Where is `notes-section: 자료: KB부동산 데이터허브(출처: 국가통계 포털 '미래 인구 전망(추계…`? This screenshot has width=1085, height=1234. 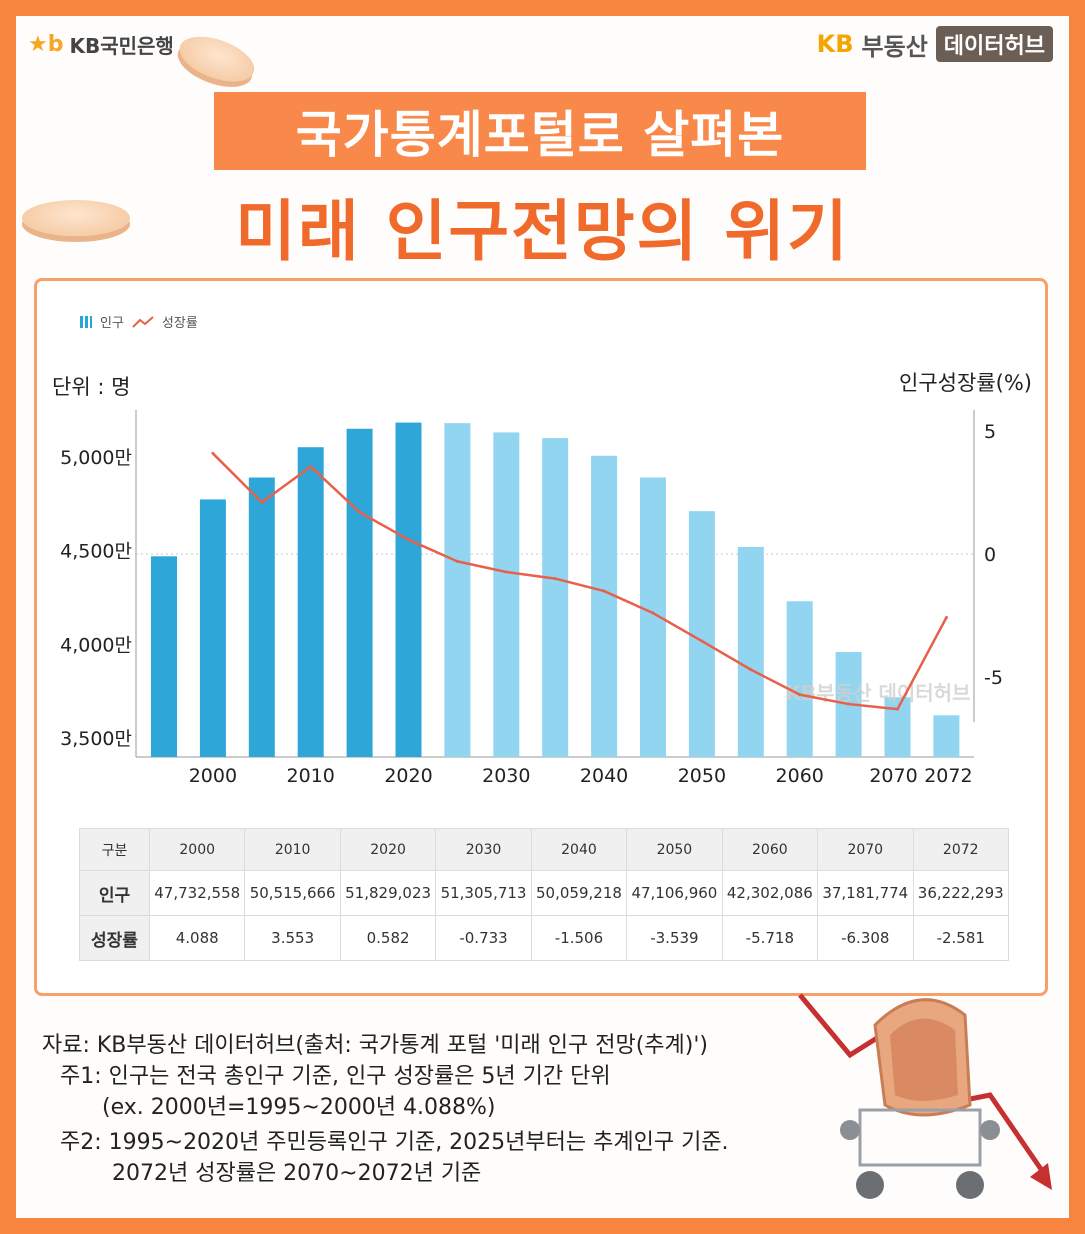 notes-section: 자료: KB부동산 데이터허브(출처: 국가통계 포털 '미래 인구 전망(추계… is located at coordinates (385, 1109).